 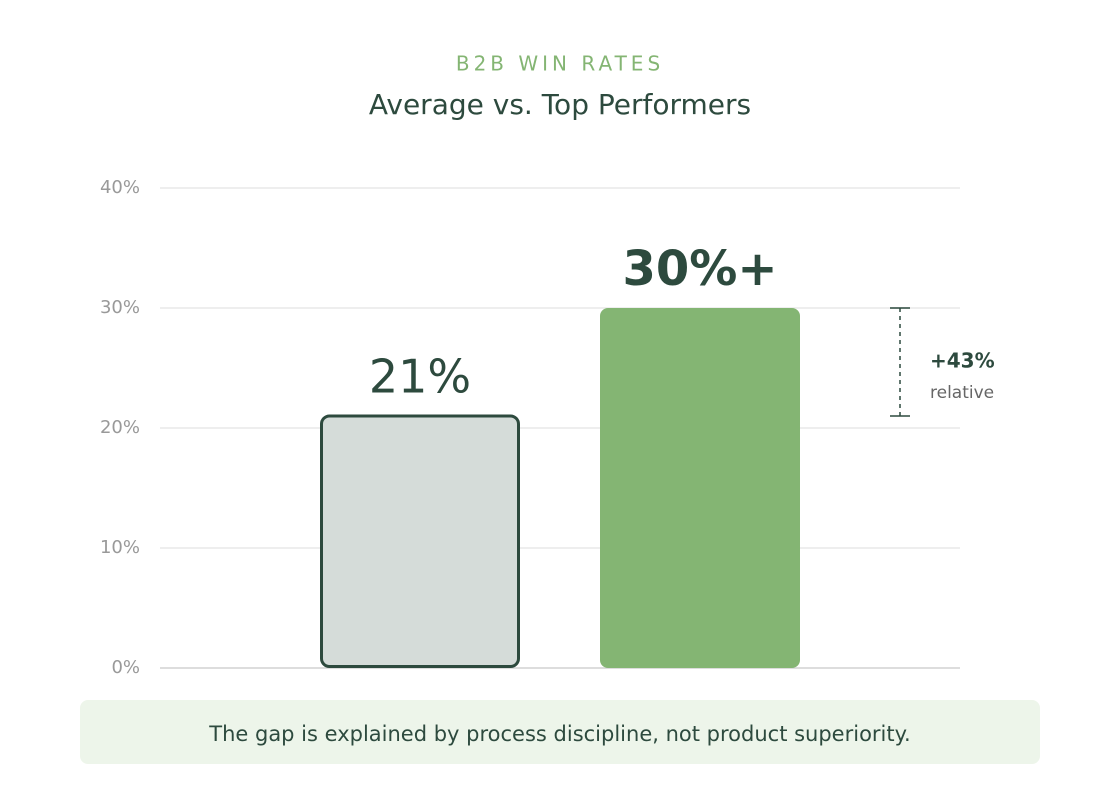 What do you see at coordinates (420, 377) in the screenshot?
I see `value-label: 21%` at bounding box center [420, 377].